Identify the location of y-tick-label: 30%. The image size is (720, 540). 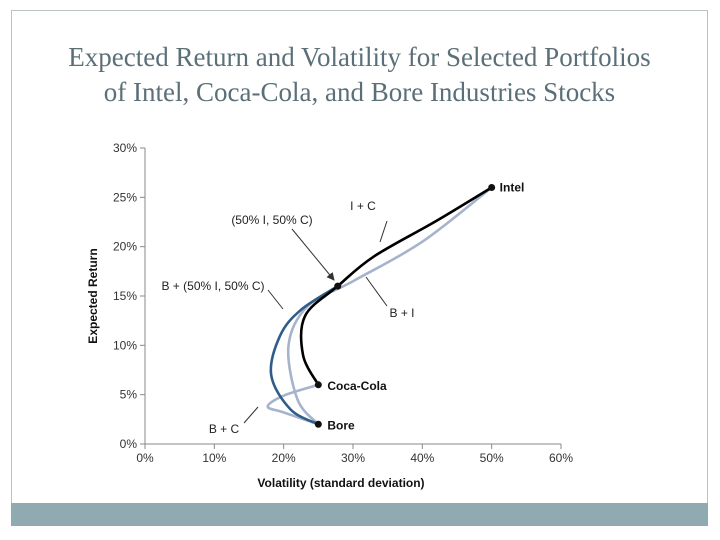
(125, 148).